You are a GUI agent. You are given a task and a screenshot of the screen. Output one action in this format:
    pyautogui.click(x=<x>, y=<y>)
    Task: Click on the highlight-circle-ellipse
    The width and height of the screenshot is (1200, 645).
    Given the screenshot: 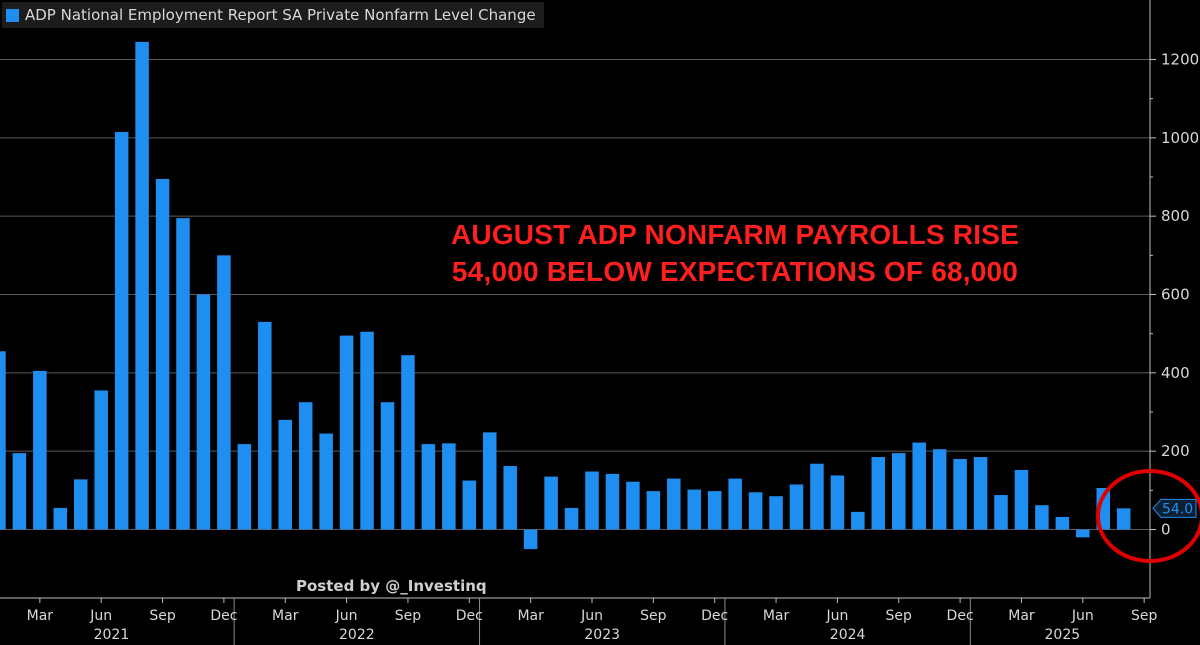 What is the action you would take?
    pyautogui.click(x=1148, y=516)
    